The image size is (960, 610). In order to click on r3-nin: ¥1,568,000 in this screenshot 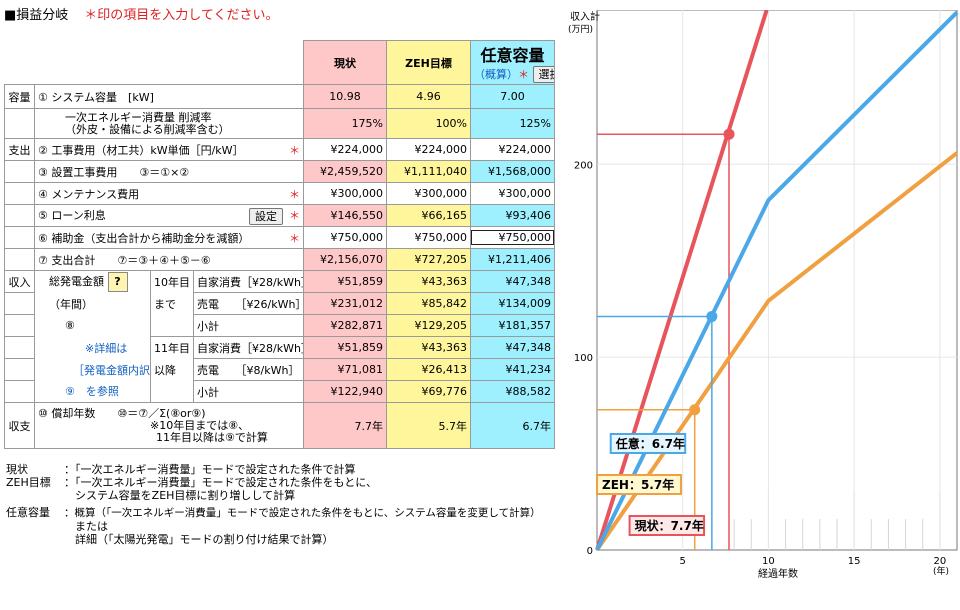, I will do `click(513, 171)`.